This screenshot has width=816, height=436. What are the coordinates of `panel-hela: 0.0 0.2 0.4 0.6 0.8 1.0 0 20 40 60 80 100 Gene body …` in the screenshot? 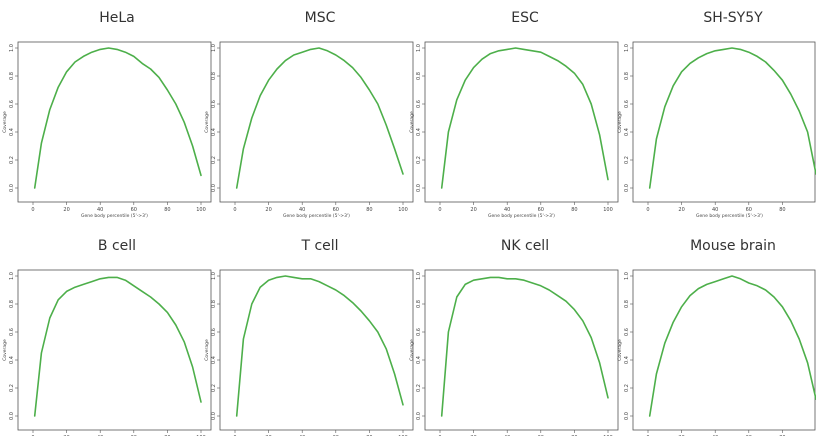 It's located at (107, 130).